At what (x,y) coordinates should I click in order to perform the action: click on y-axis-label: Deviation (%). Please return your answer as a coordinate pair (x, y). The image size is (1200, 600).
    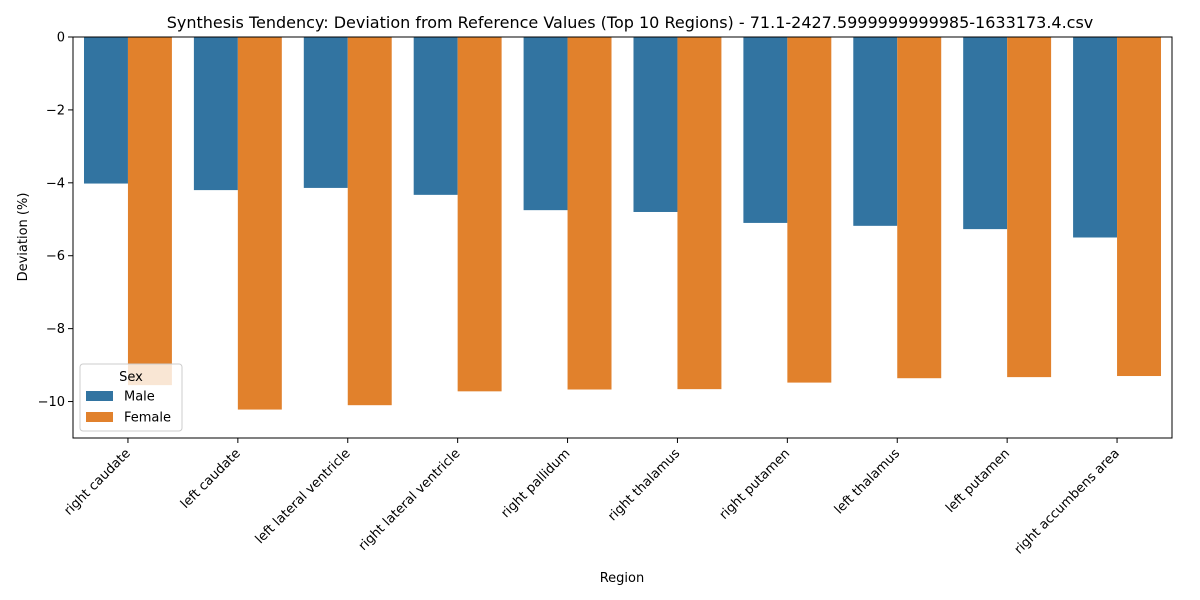
    Looking at the image, I should click on (23, 237).